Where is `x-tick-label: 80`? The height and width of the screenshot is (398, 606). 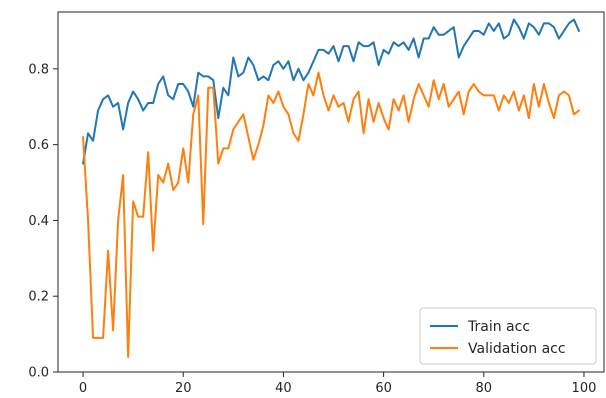 x-tick-label: 80 is located at coordinates (484, 388).